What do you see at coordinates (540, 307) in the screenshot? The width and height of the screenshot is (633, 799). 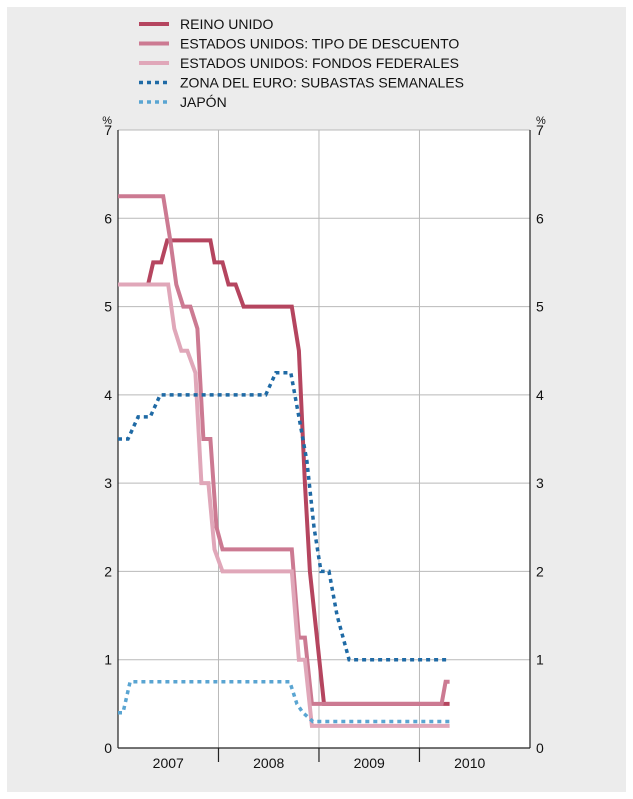 I see `y-tick-label-right: 5` at bounding box center [540, 307].